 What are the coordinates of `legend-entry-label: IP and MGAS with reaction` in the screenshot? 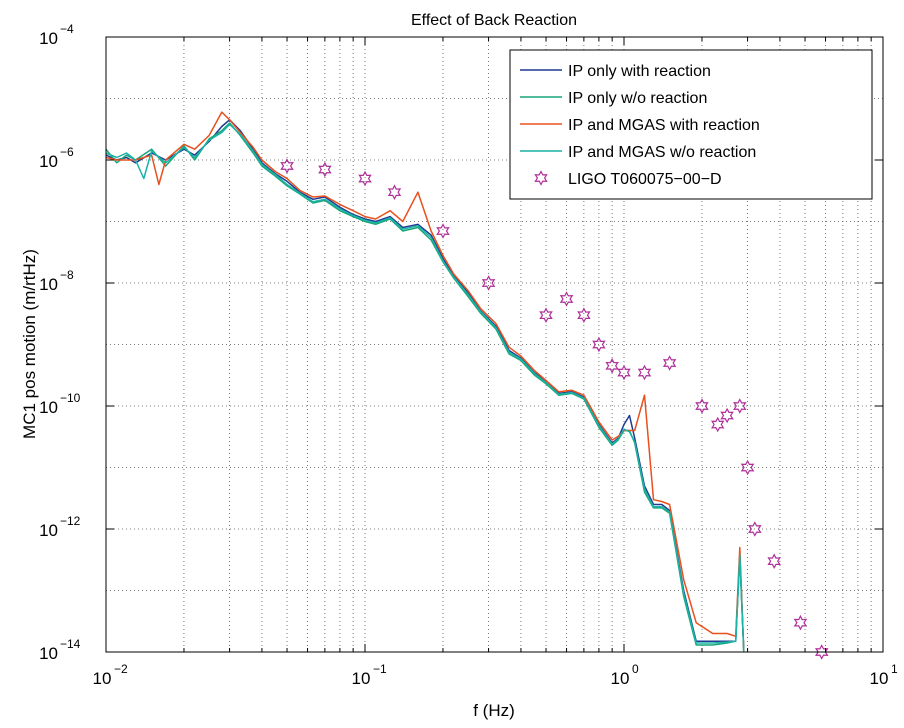 It's located at (664, 125).